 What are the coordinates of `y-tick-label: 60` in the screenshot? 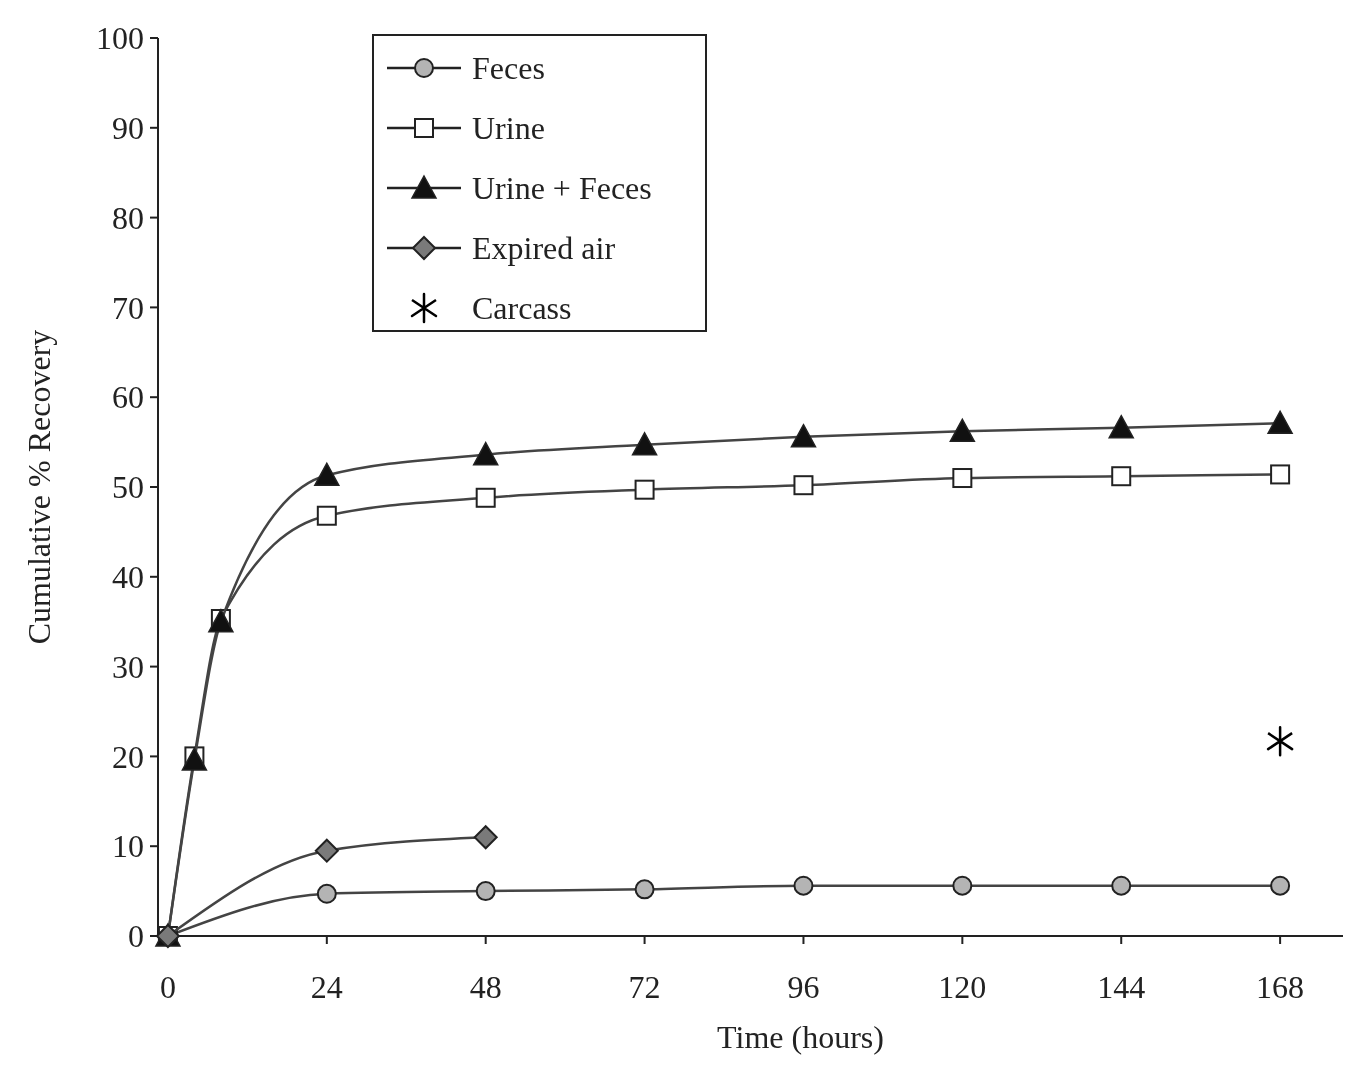 It's located at (128, 397).